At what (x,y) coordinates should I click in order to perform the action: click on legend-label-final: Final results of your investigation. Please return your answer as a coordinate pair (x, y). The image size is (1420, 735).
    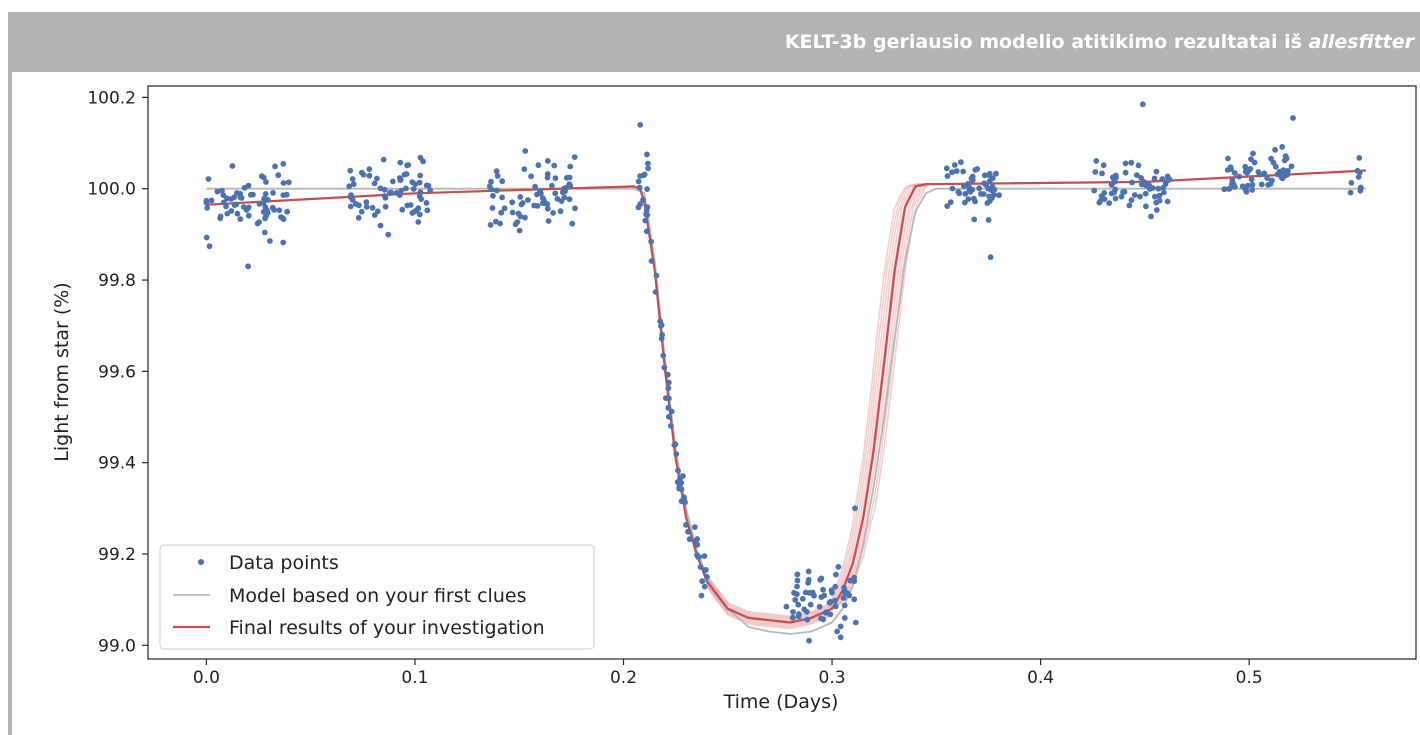
    Looking at the image, I should click on (387, 628).